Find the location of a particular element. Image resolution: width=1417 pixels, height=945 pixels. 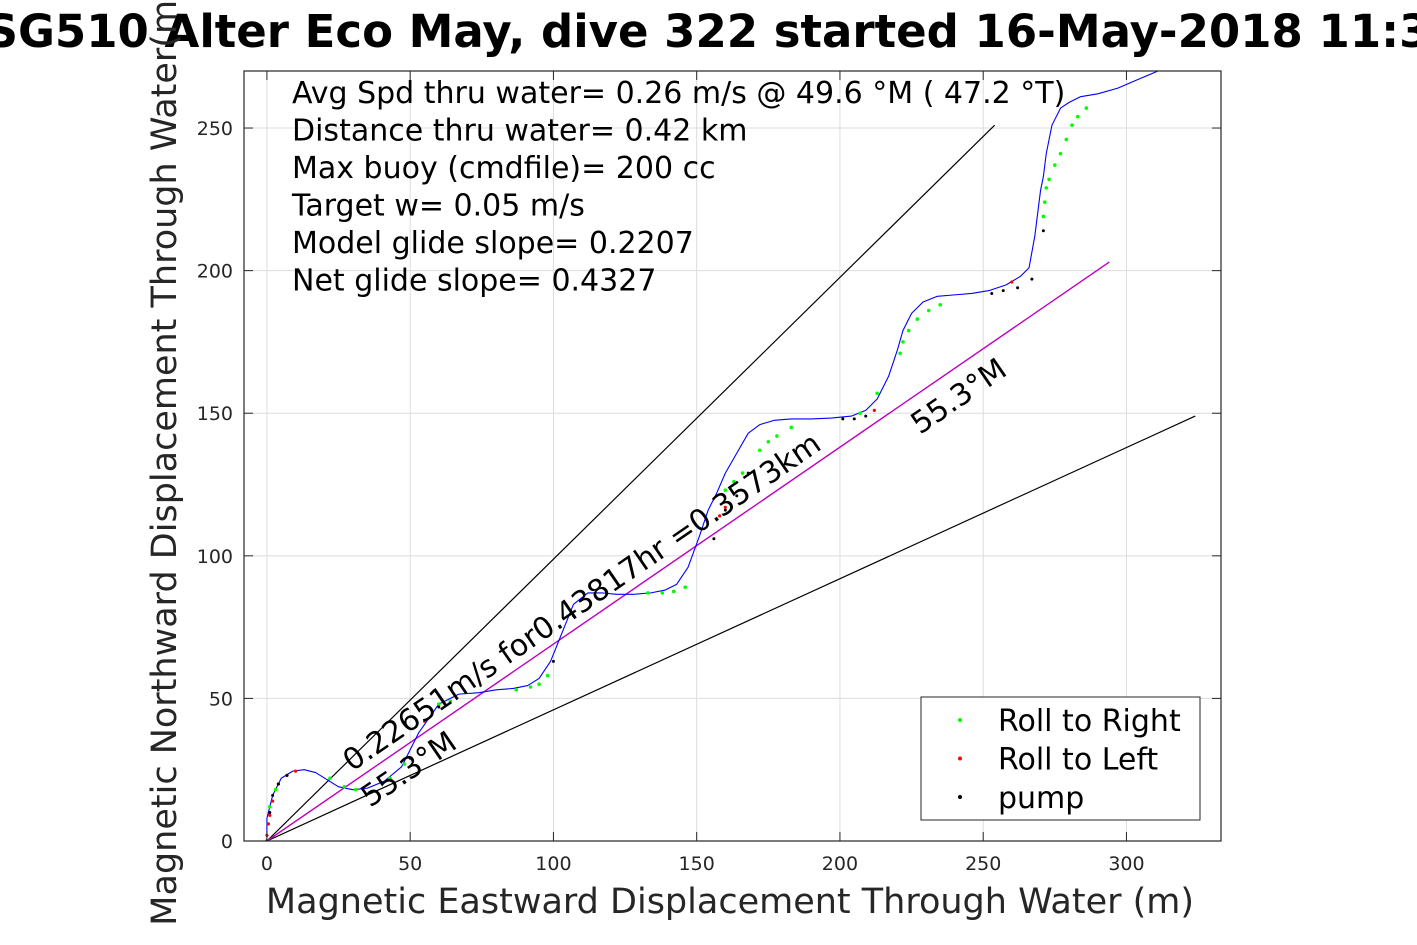

x-tick-label: 250 is located at coordinates (983, 864).